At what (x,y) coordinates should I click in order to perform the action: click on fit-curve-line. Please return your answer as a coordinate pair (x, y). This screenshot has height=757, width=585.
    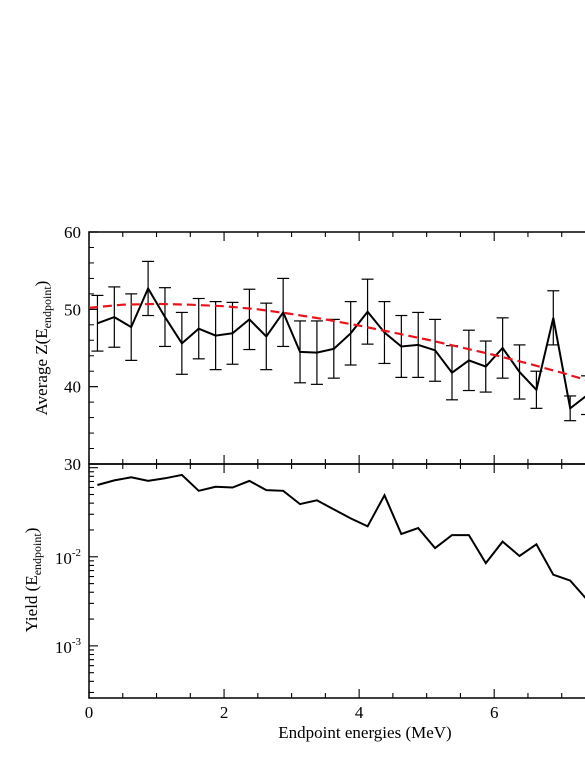
    Looking at the image, I should click on (336, 341).